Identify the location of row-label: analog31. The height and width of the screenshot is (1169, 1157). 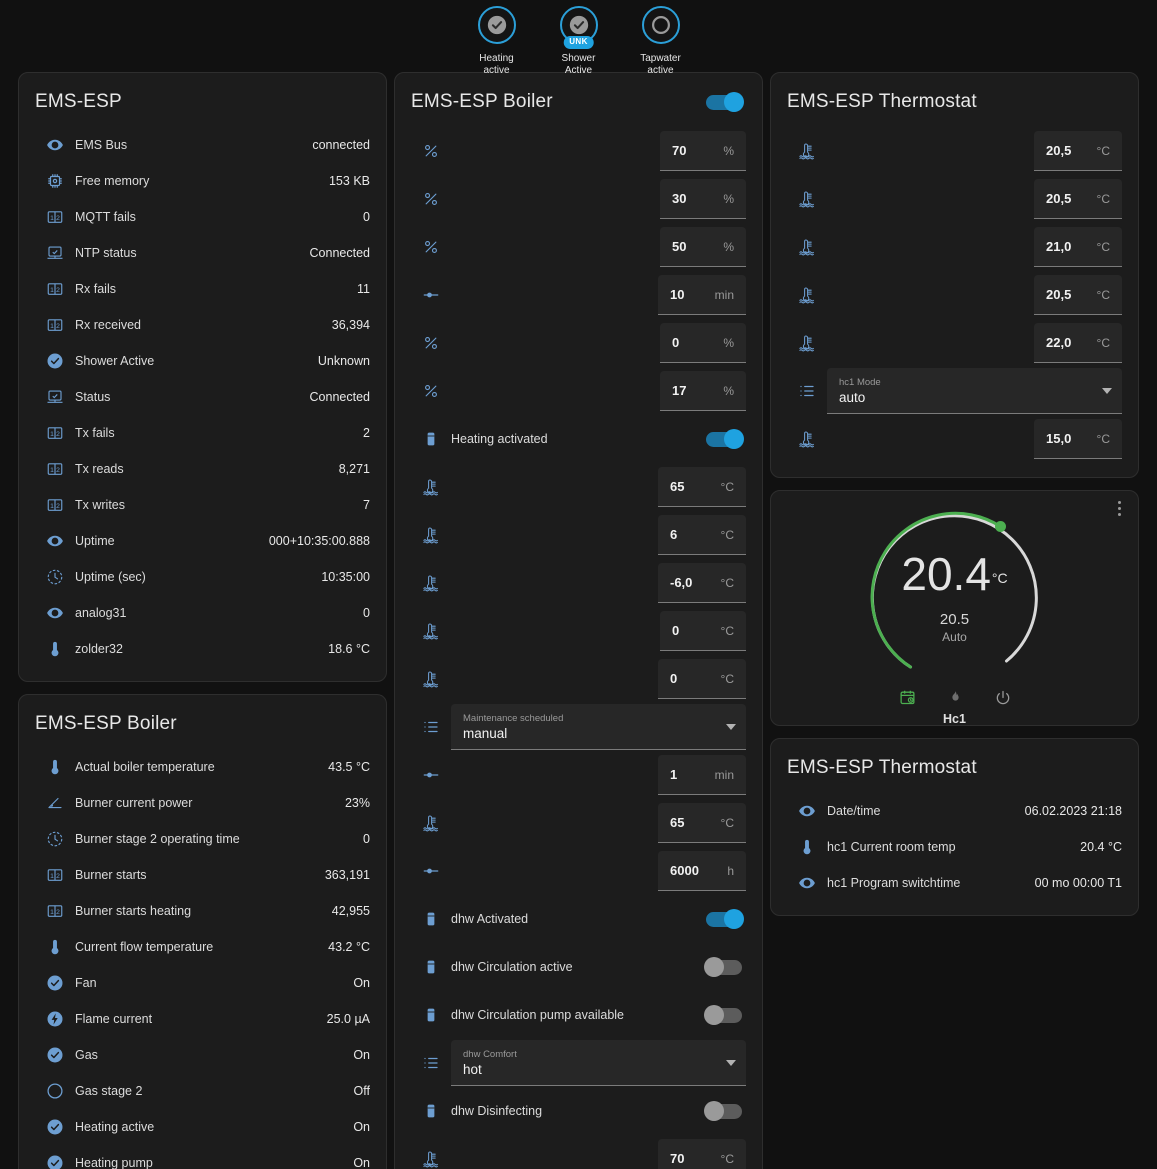
(101, 613).